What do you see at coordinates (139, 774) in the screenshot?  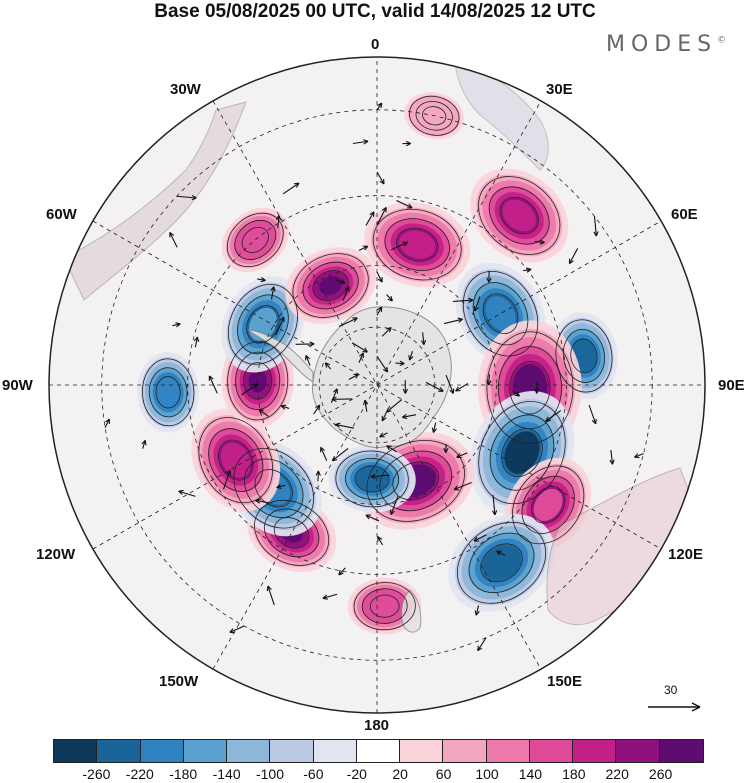 I see `colorbar-tick: -220` at bounding box center [139, 774].